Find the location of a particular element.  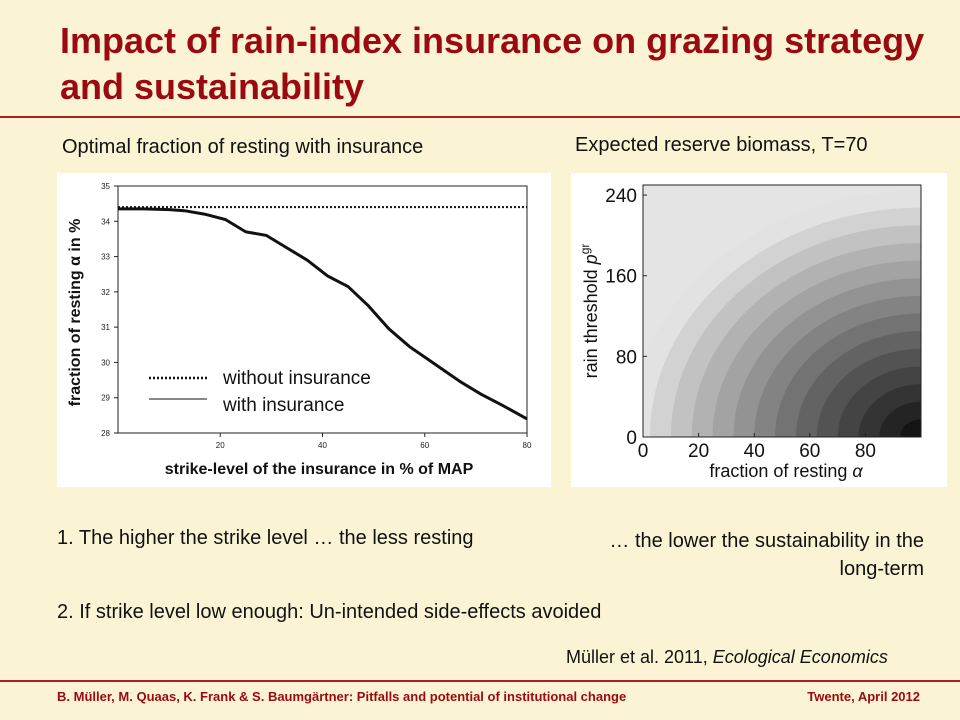

footer-divider is located at coordinates (480, 681).